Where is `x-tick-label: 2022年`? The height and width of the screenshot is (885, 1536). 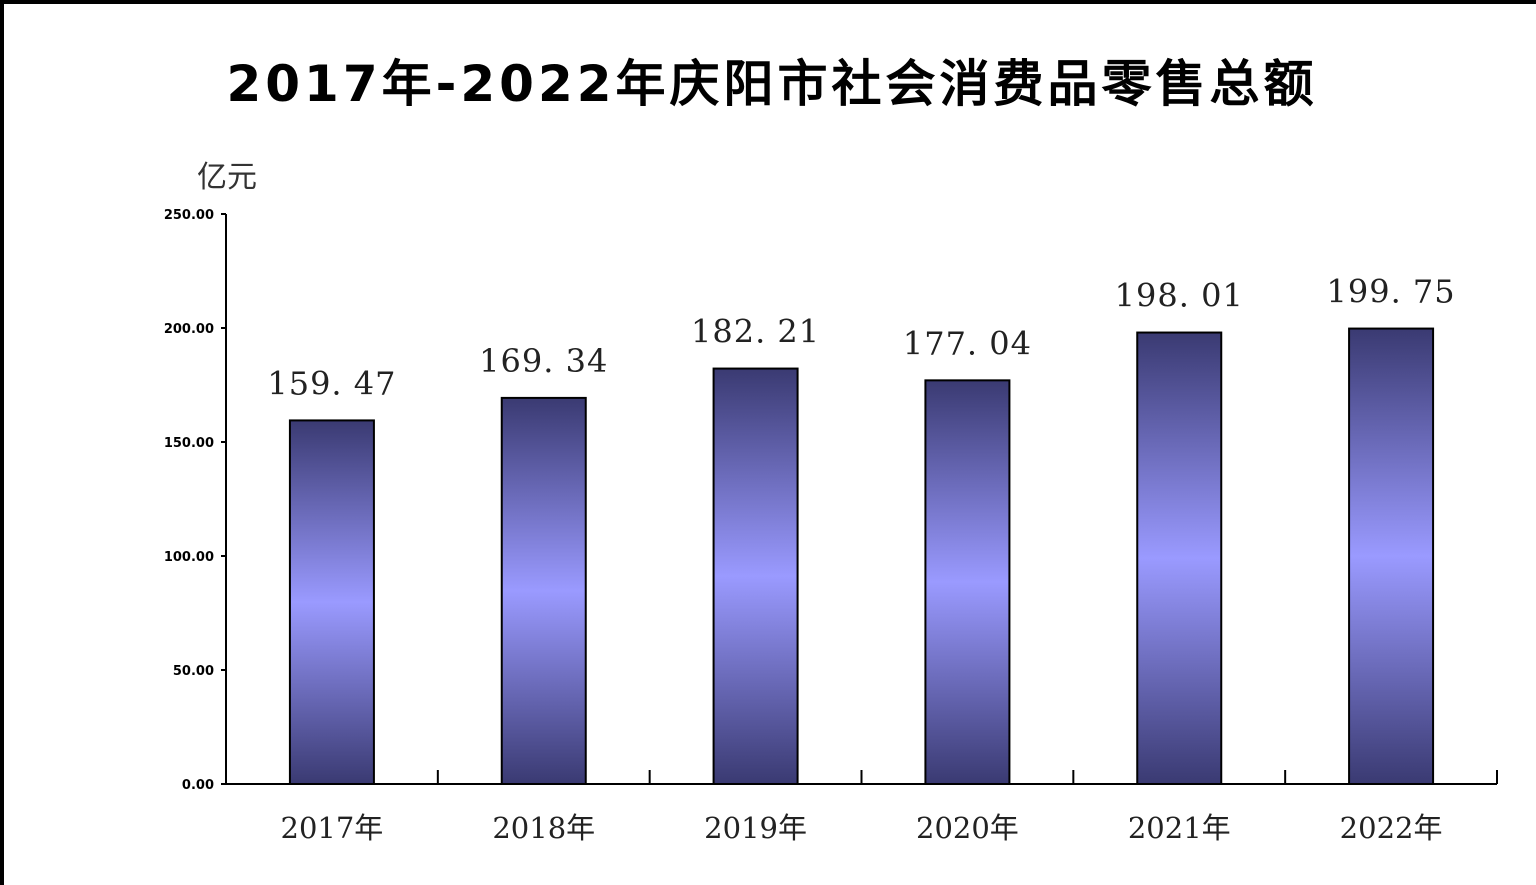
x-tick-label: 2022年 is located at coordinates (1391, 828).